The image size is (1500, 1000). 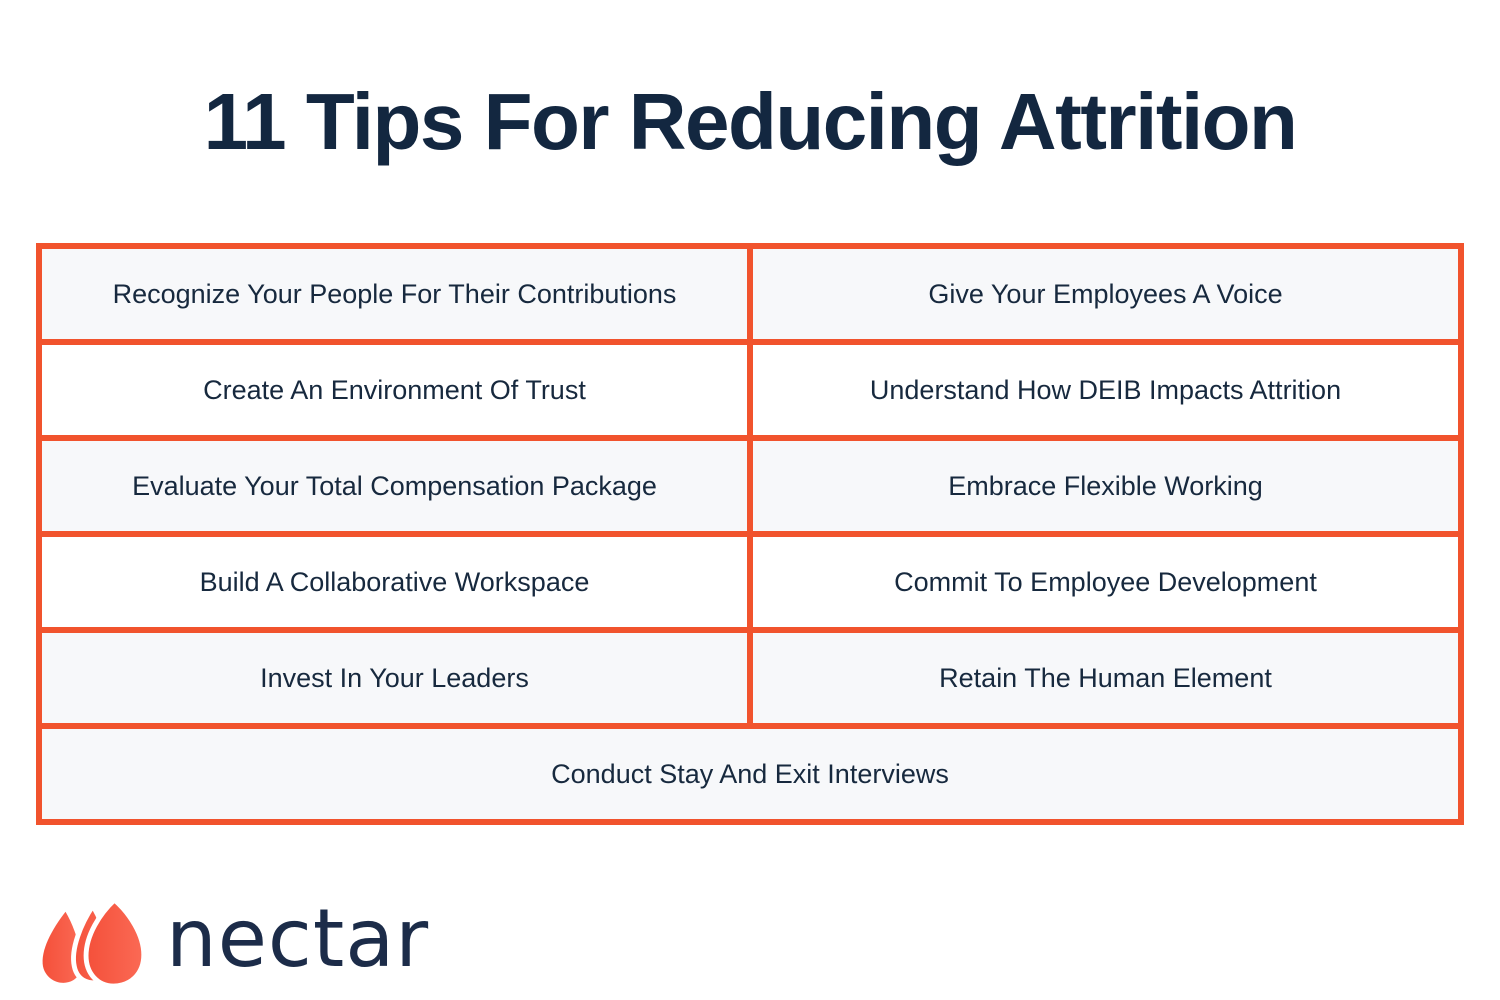 What do you see at coordinates (394, 390) in the screenshot?
I see `tip-cell: Create An Environment Of Trust` at bounding box center [394, 390].